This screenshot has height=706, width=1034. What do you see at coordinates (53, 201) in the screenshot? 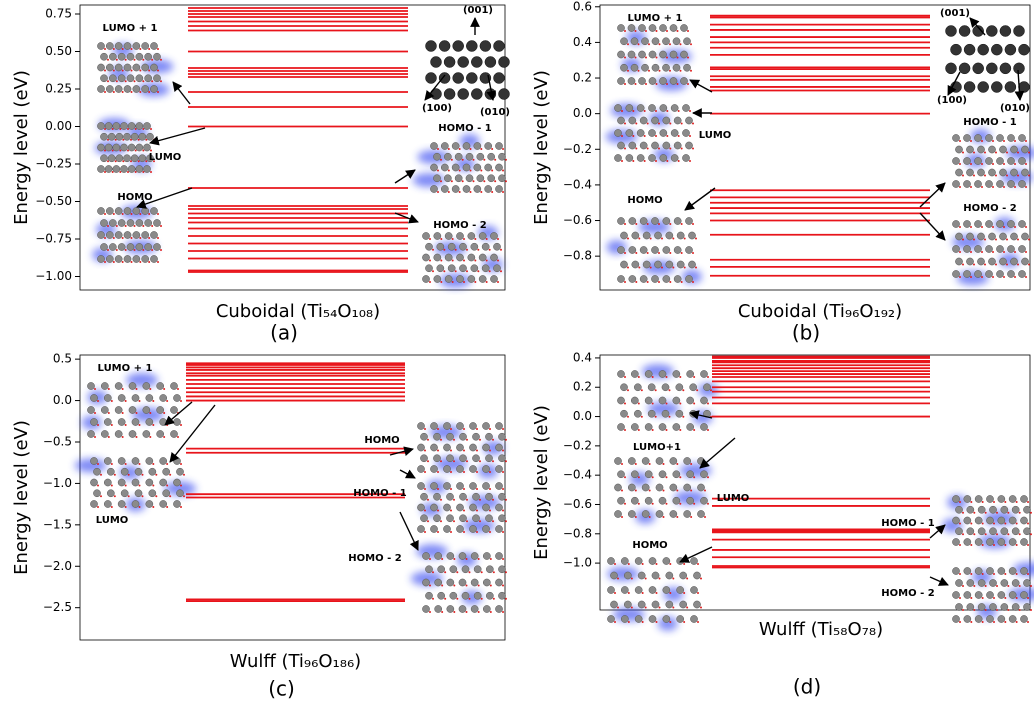
I see `y-tick-label: −0.50` at bounding box center [53, 201].